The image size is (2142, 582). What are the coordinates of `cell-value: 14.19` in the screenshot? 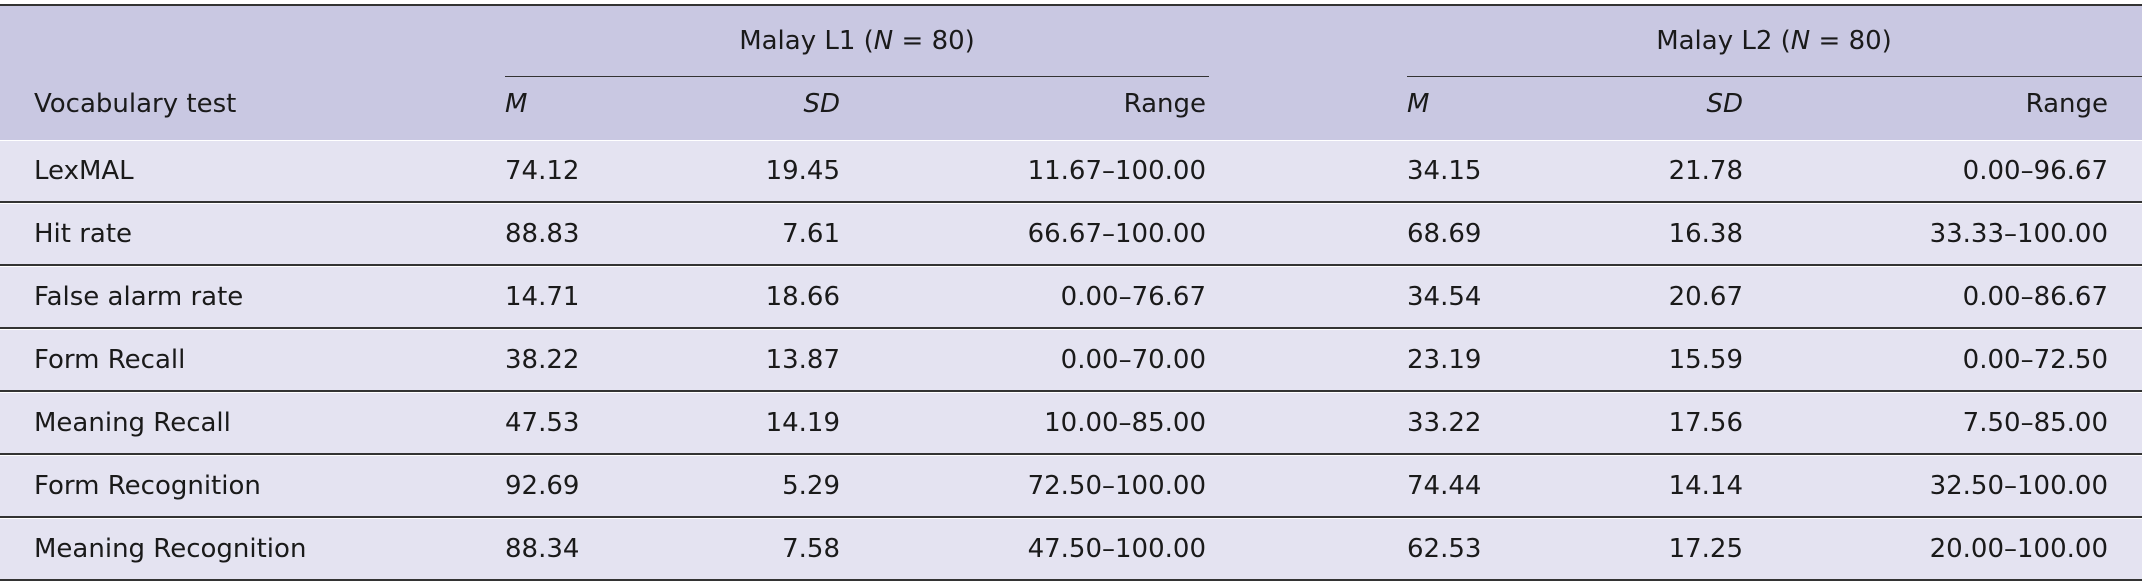 It's located at (802, 423).